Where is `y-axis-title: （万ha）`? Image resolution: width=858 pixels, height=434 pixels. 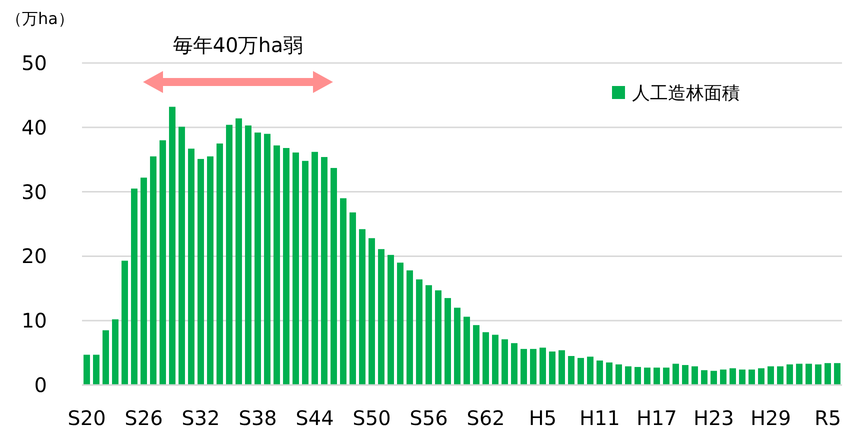 y-axis-title: （万ha） is located at coordinates (40, 18).